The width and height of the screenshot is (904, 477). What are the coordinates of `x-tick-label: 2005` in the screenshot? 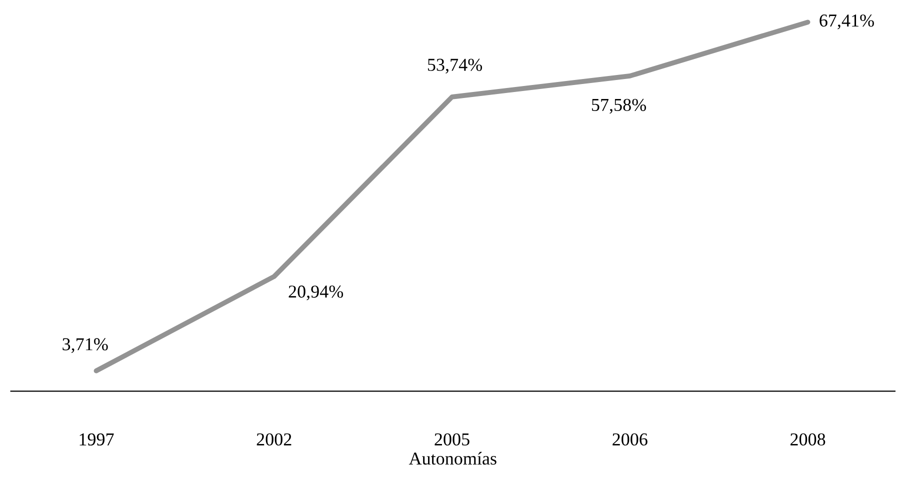 It's located at (452, 439).